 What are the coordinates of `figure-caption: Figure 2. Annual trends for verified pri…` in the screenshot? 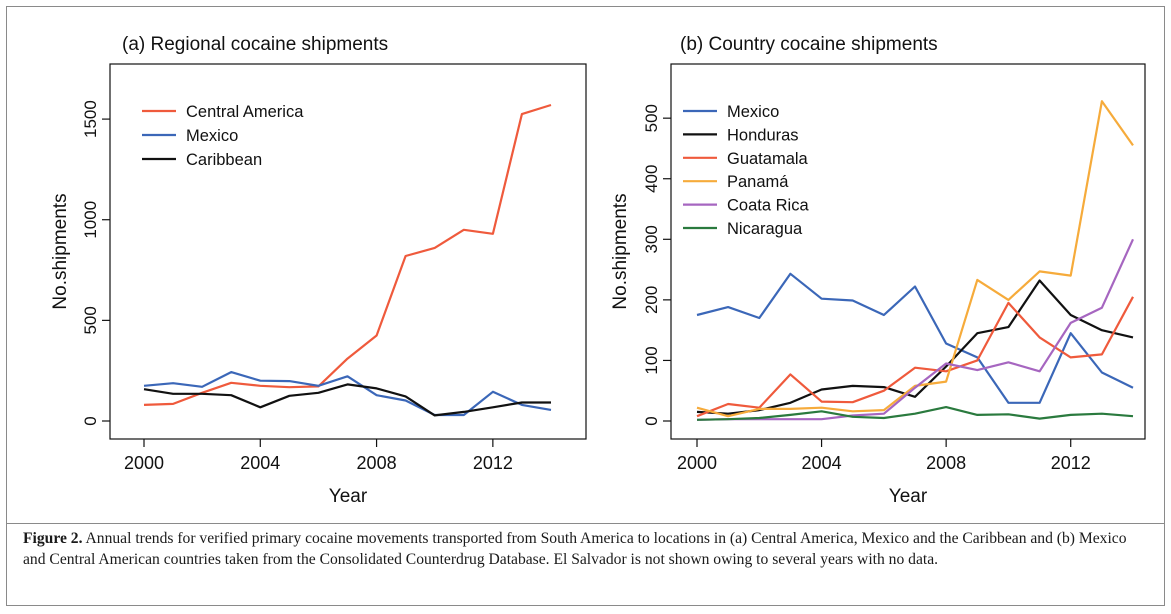 It's located at (587, 549).